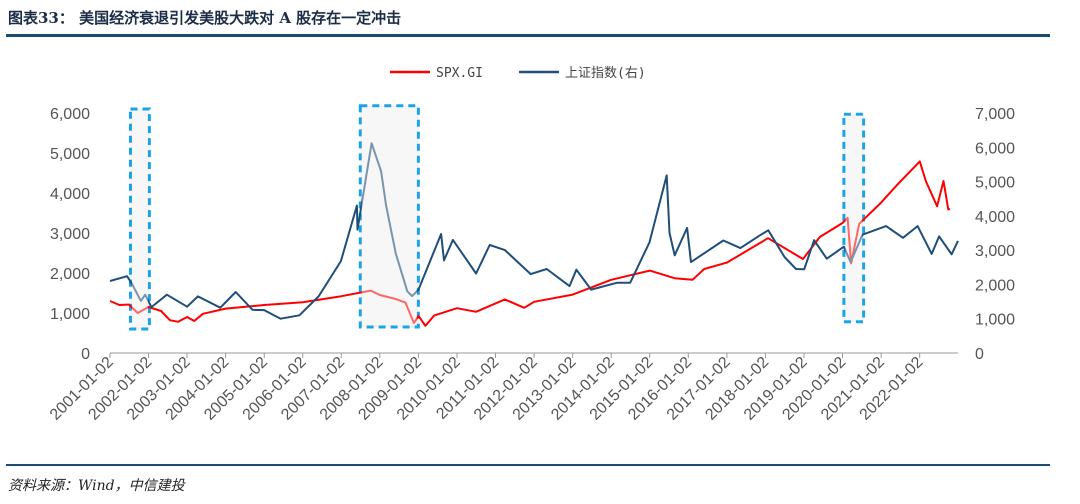 This screenshot has width=1080, height=504. Describe the element at coordinates (70, 154) in the screenshot. I see `y-left-tick-label: 5,000` at that location.